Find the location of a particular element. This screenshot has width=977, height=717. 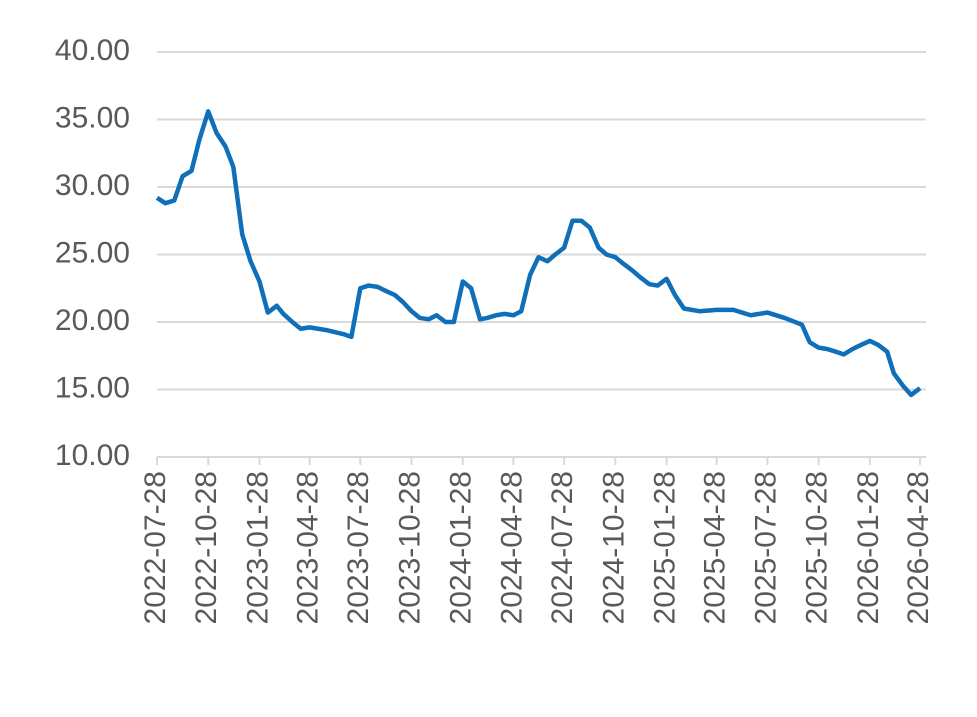

y-tick-label: 25.00 is located at coordinates (92, 252).